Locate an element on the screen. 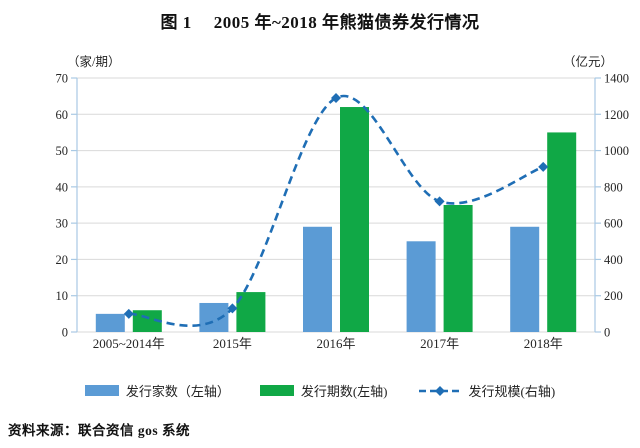 This screenshot has height=448, width=640. dashed-line-diamond-icon is located at coordinates (439, 390).